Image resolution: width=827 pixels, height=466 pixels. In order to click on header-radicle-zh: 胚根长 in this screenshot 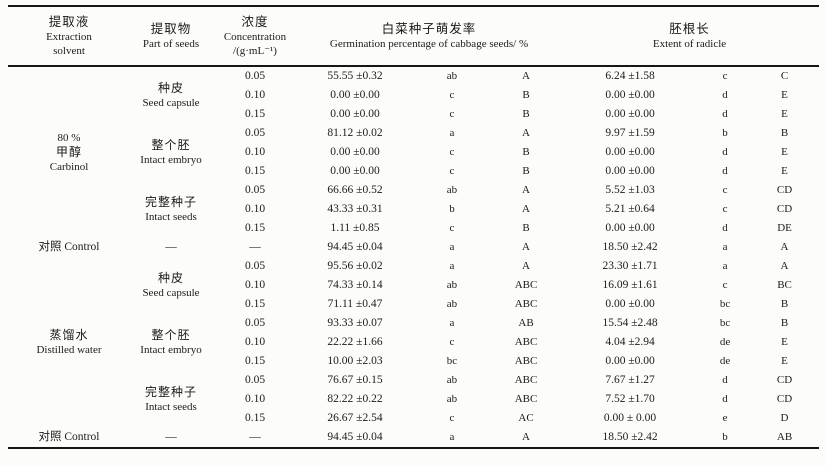, I will do `click(689, 29)`.